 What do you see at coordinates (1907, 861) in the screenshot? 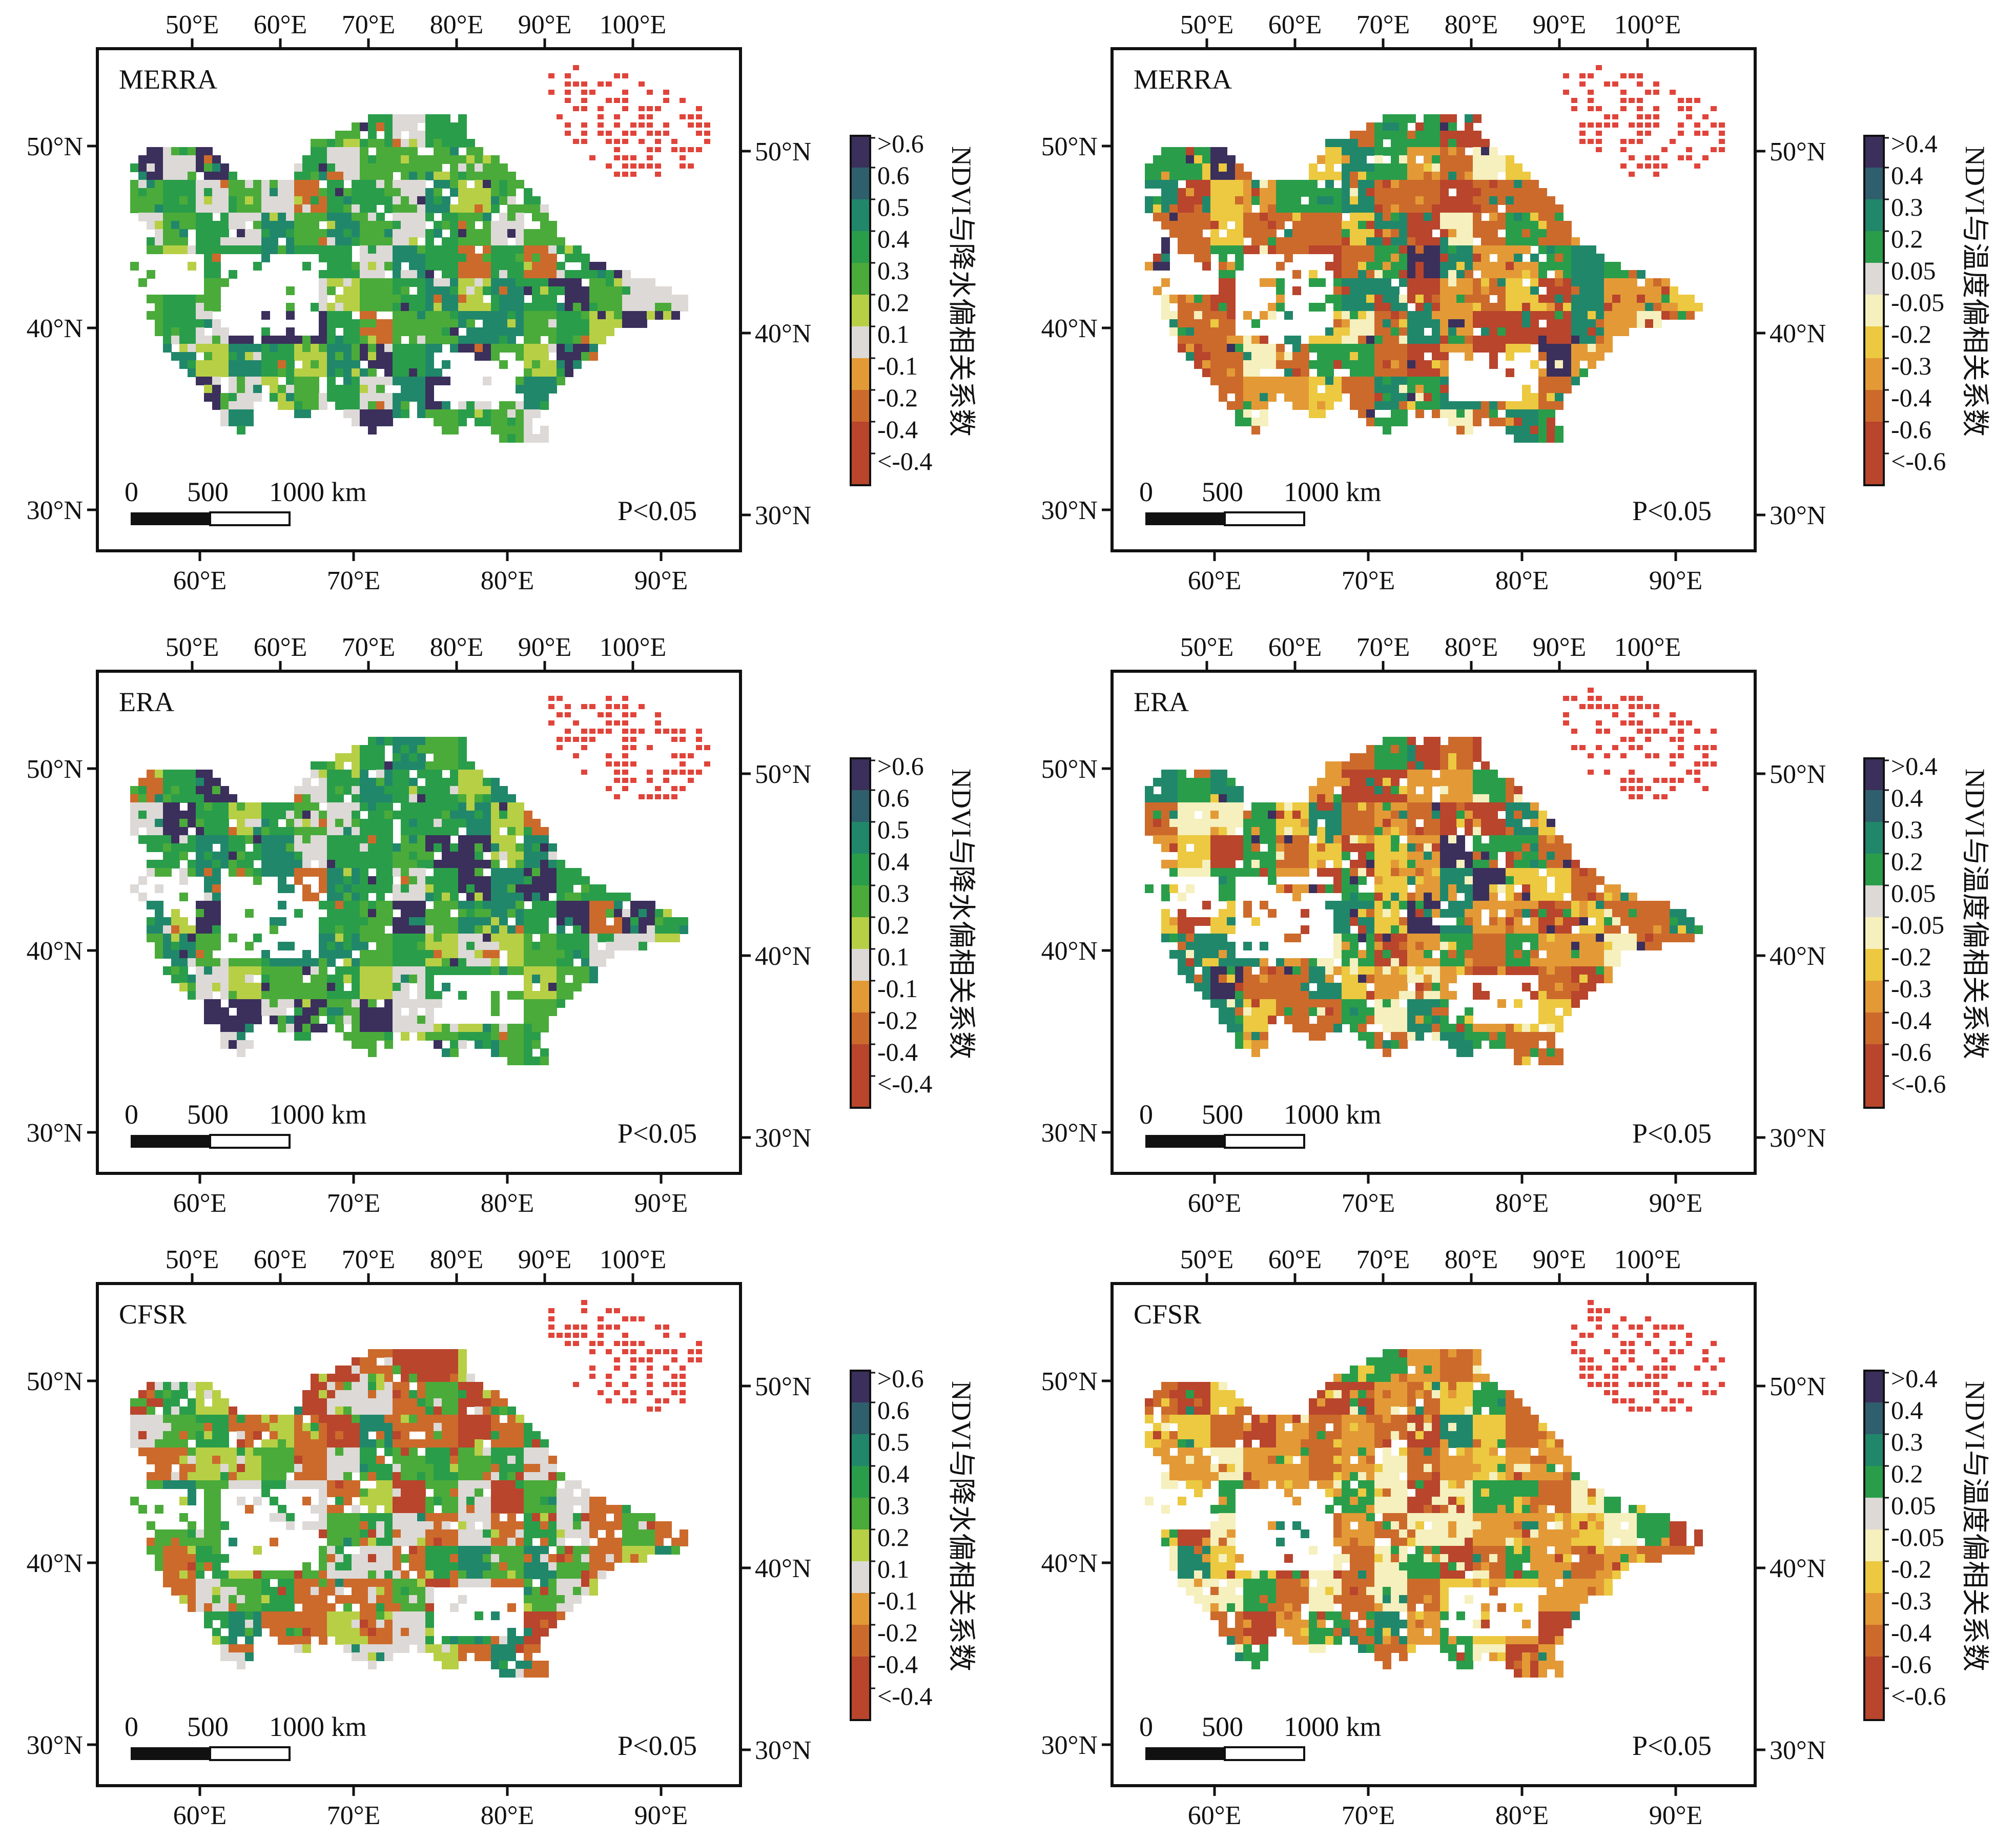
I see `colorbar-label: 0.2` at bounding box center [1907, 861].